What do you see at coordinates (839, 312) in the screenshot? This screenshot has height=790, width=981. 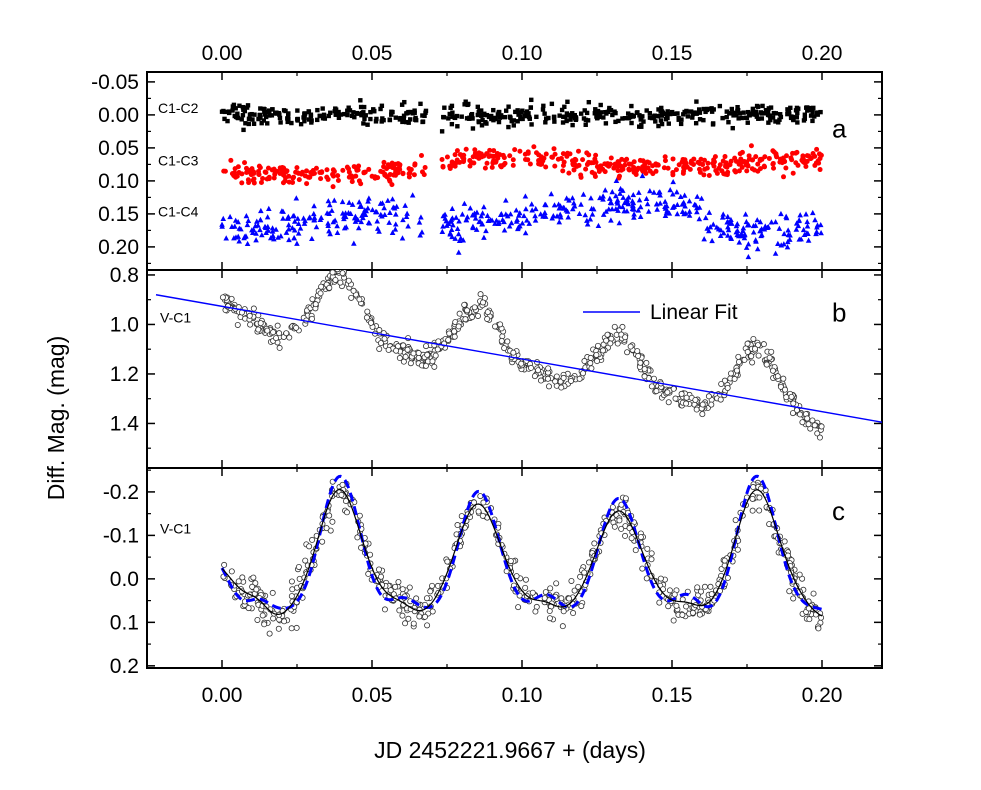 I see `panel-letter-b: b` at bounding box center [839, 312].